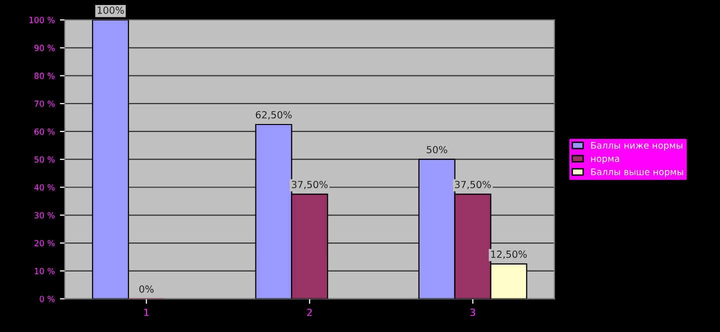 This screenshot has width=720, height=332. What do you see at coordinates (44, 271) in the screenshot?
I see `y-tick-label: 10 %` at bounding box center [44, 271].